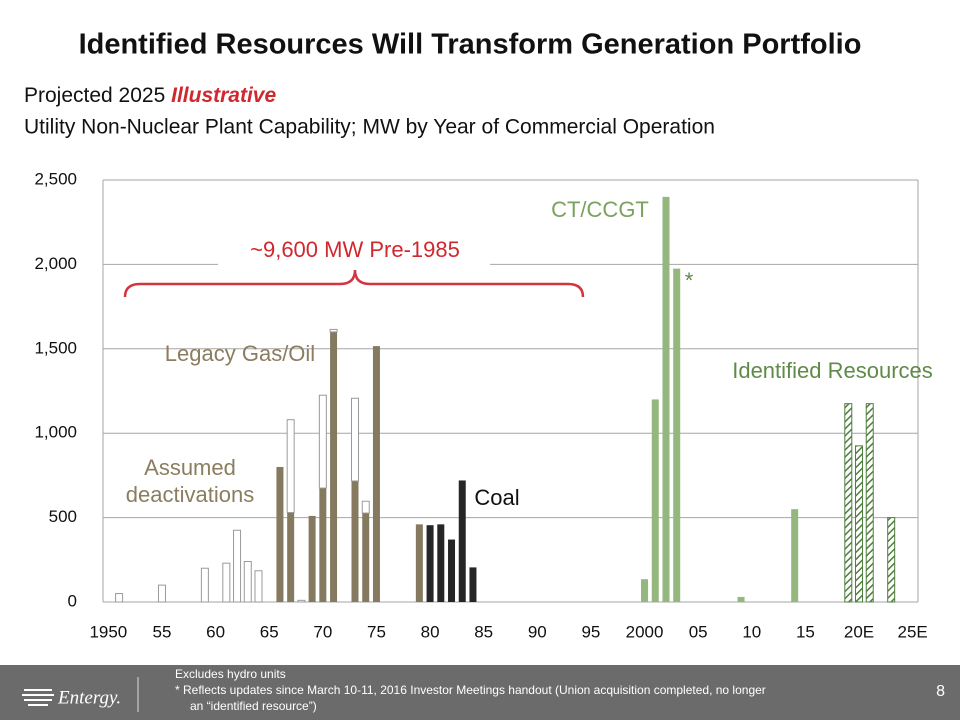 This screenshot has height=720, width=960. What do you see at coordinates (322, 631) in the screenshot?
I see `x-tick-label: 70` at bounding box center [322, 631].